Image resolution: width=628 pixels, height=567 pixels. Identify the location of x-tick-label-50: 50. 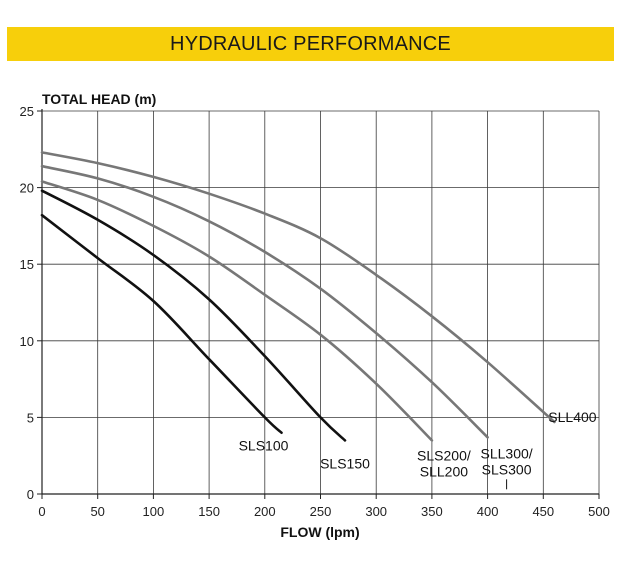
(97, 511).